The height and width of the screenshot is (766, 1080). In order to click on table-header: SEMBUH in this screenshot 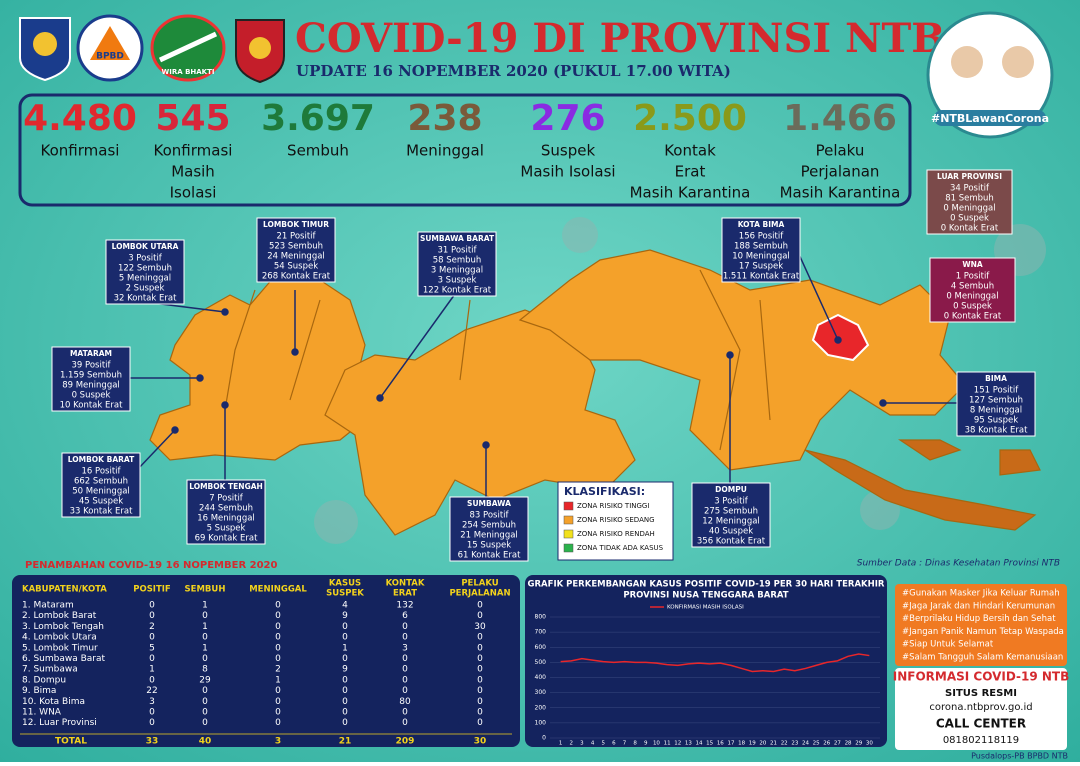, I will do `click(205, 590)`.